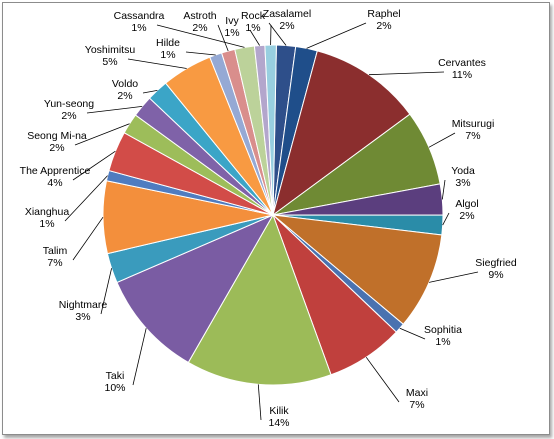 The width and height of the screenshot is (554, 439). What do you see at coordinates (55, 251) in the screenshot?
I see `slice-name-label: Talim` at bounding box center [55, 251].